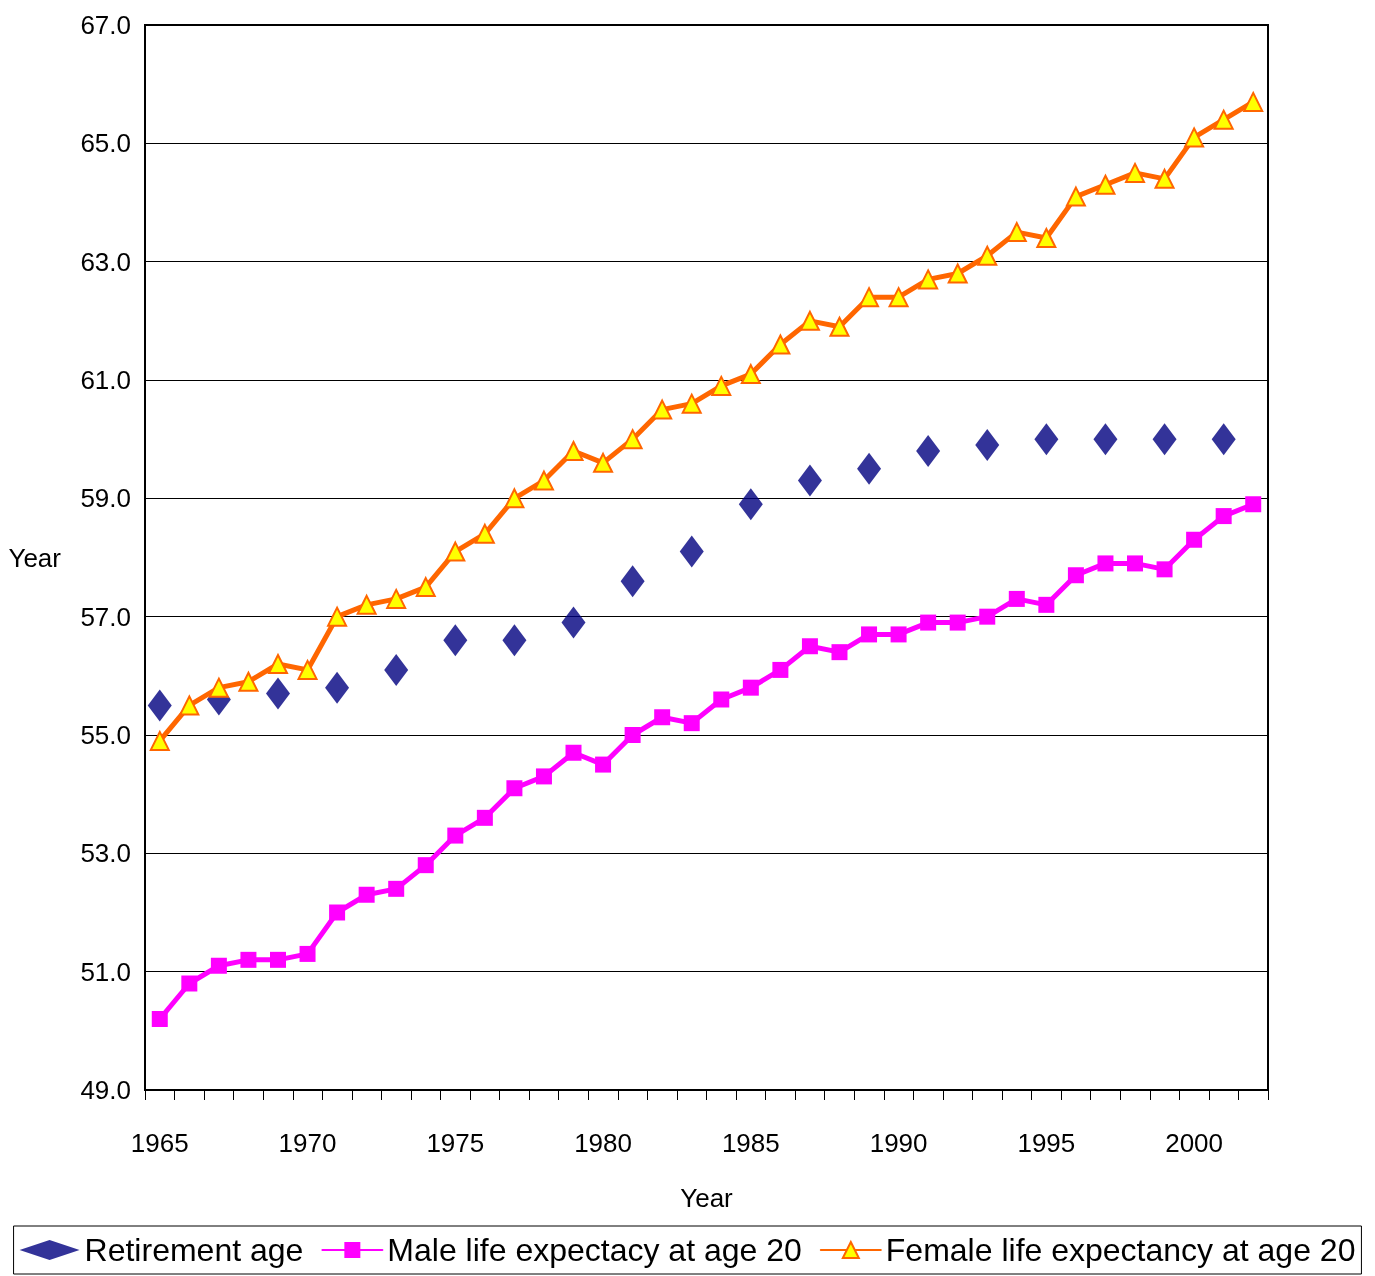  Describe the element at coordinates (1120, 1250) in the screenshot. I see `legend-label: Female life expectancy at age 20` at that location.